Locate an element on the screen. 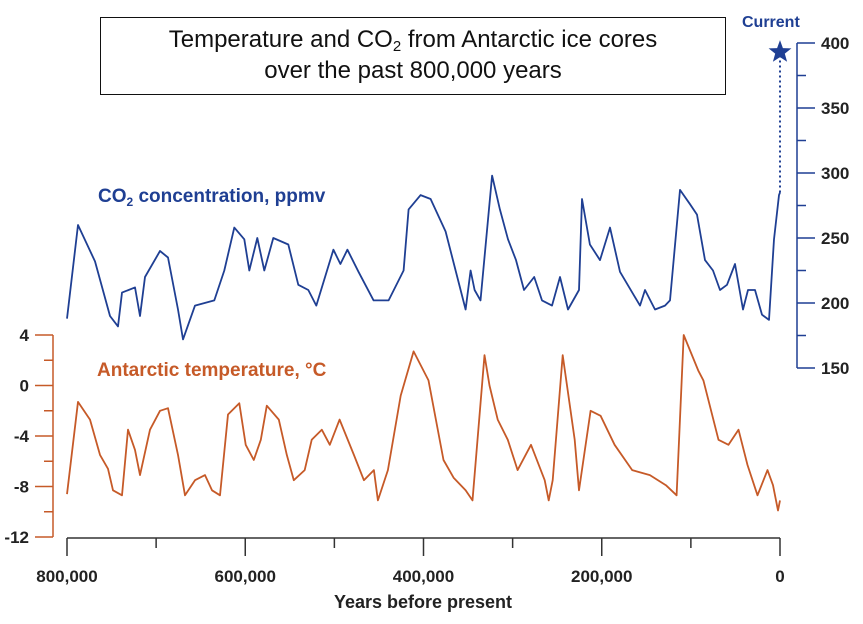  temperature-tick-label: -4 is located at coordinates (22, 436).